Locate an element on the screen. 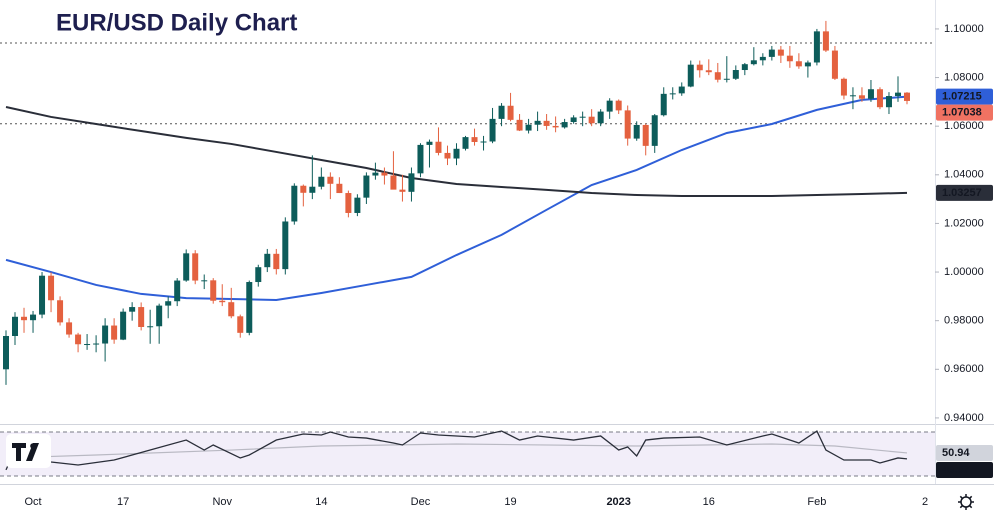  y-tick-label: 1.10000 is located at coordinates (964, 29).